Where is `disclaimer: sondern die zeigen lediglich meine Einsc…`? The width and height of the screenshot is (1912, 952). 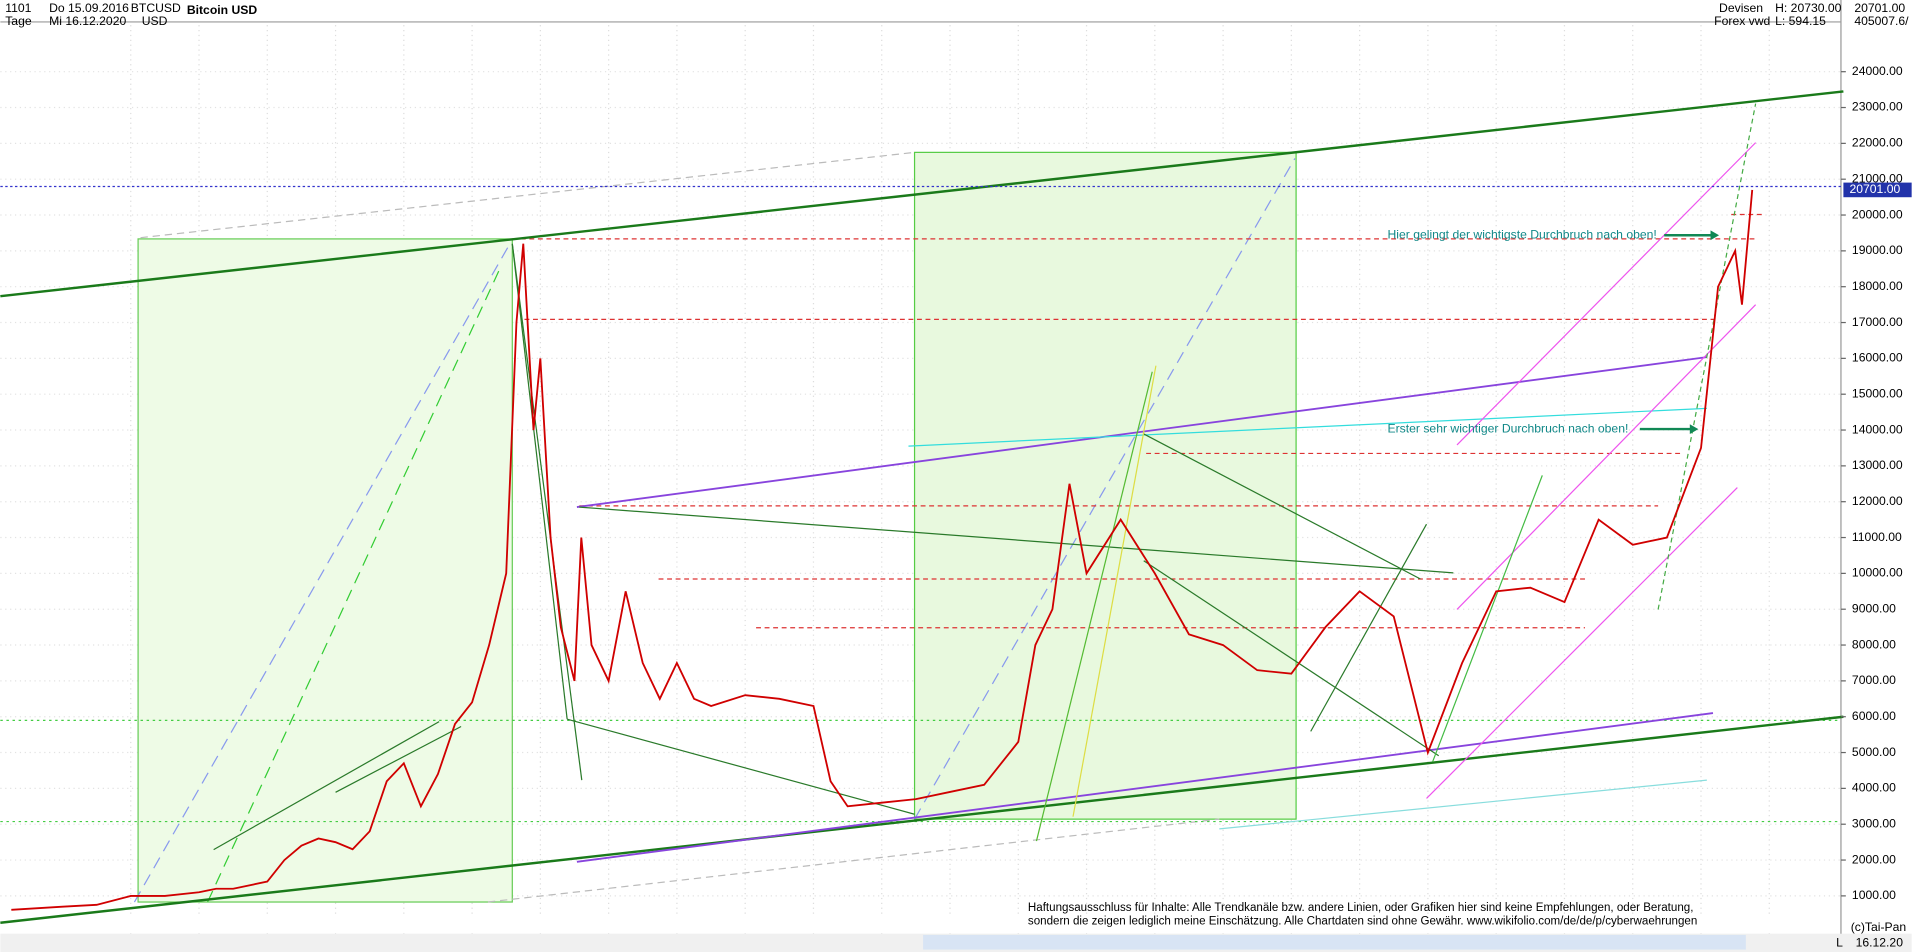
disclaimer: sondern die zeigen lediglich meine Einsc… is located at coordinates (1362, 922).